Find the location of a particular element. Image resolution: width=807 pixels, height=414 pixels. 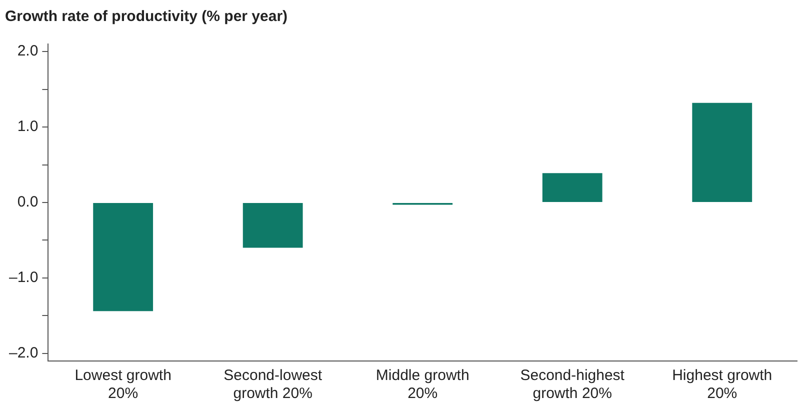

x-tick-label: Second-highest growth 20% is located at coordinates (573, 384).